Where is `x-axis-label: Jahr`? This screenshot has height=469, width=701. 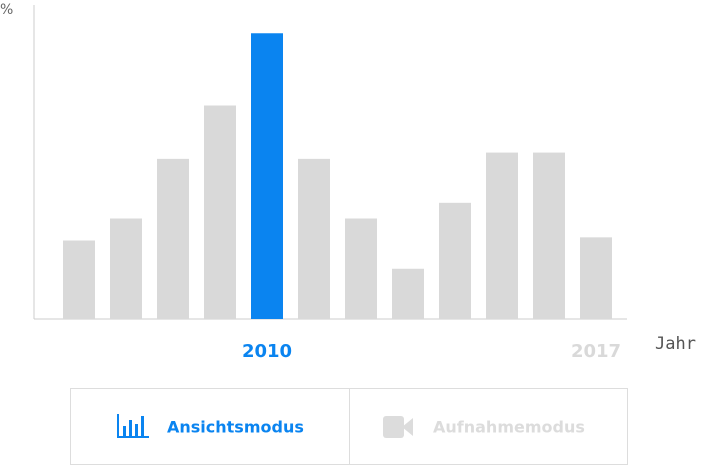 x-axis-label: Jahr is located at coordinates (675, 344).